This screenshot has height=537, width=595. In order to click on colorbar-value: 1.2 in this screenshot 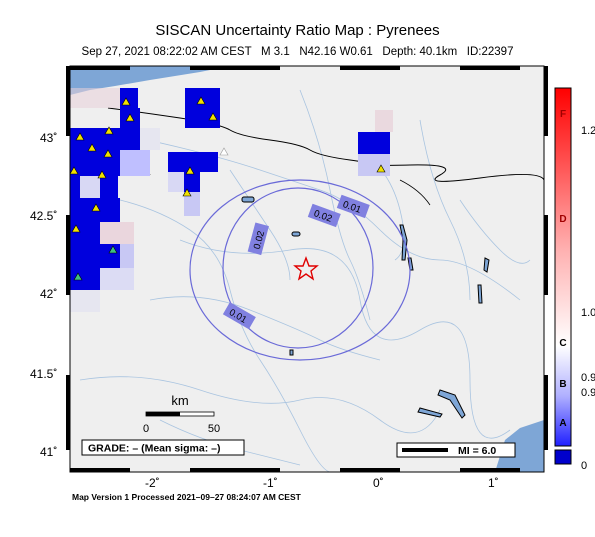, I will do `click(588, 131)`.